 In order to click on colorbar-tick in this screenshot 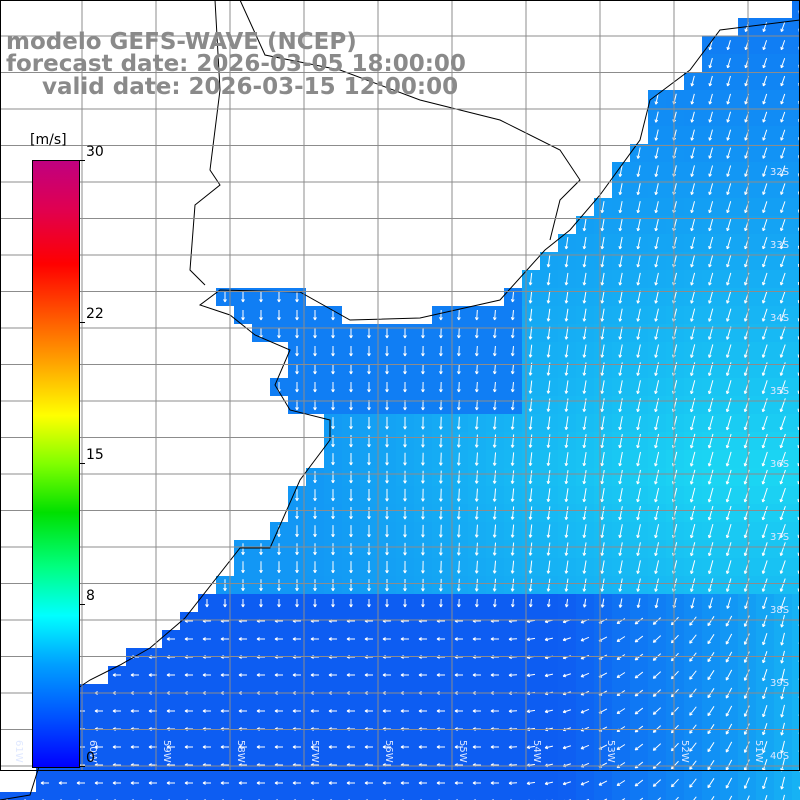, I will do `click(82, 463)`.